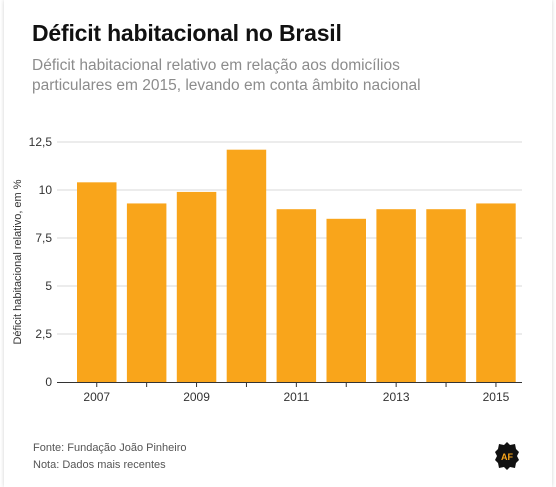 The width and height of the screenshot is (556, 487). Describe the element at coordinates (296, 397) in the screenshot. I see `x-tick-label: 2011` at that location.